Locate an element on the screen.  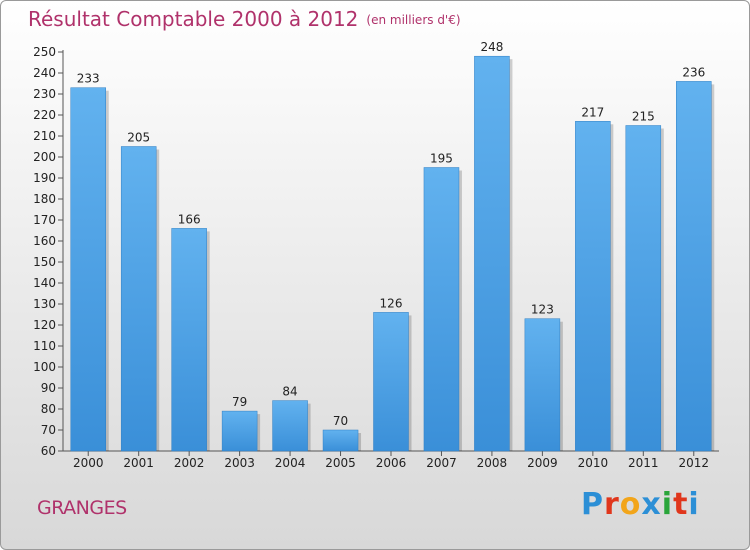
logo-letter: r is located at coordinates (612, 504).